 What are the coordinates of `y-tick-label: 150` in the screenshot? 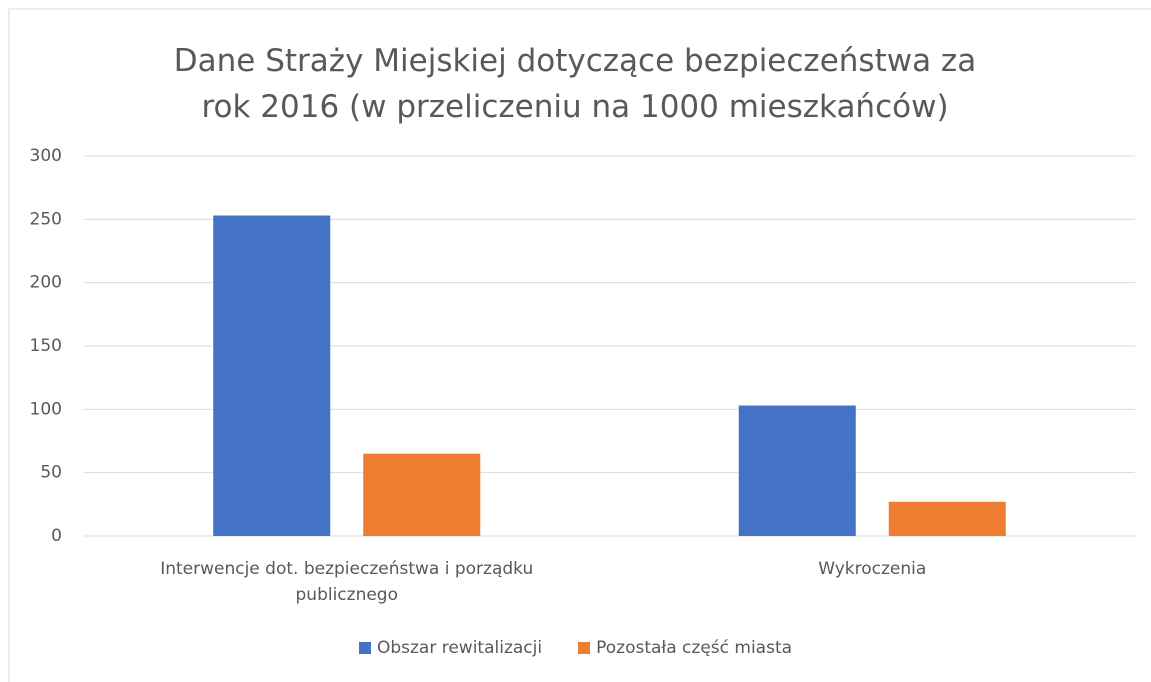 It's located at (46, 346).